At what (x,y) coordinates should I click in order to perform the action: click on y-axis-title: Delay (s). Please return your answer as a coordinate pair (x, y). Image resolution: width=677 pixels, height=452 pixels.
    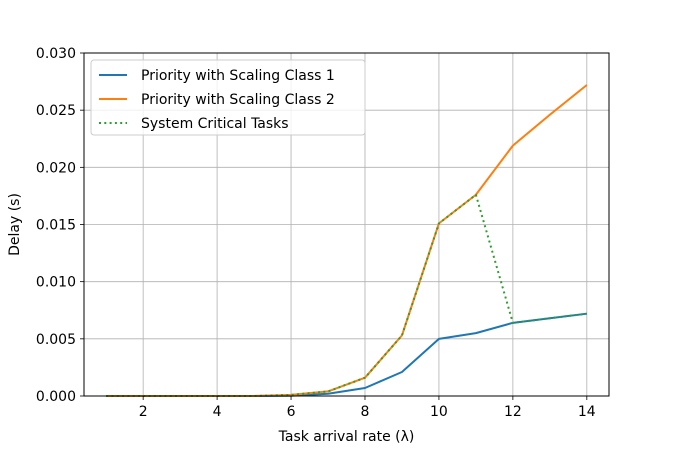
    Looking at the image, I should click on (15, 224).